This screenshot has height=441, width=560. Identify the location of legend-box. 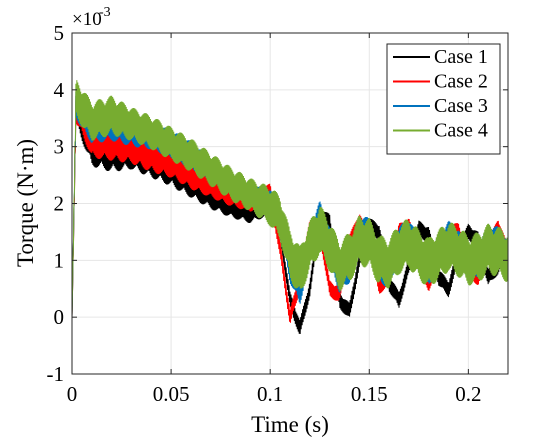
(443, 99).